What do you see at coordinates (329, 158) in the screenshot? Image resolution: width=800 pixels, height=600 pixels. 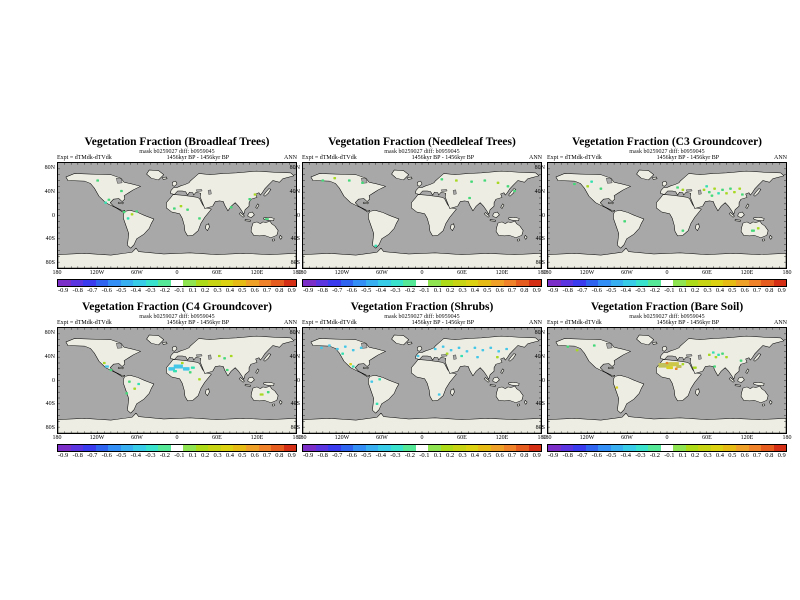 I see `expt-label: Expt = dTMdk-dTVdk` at bounding box center [329, 158].